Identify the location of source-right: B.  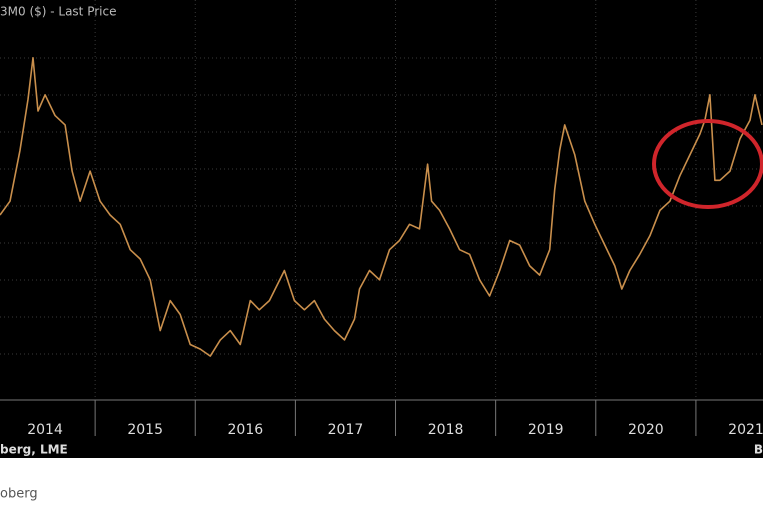
(758, 450).